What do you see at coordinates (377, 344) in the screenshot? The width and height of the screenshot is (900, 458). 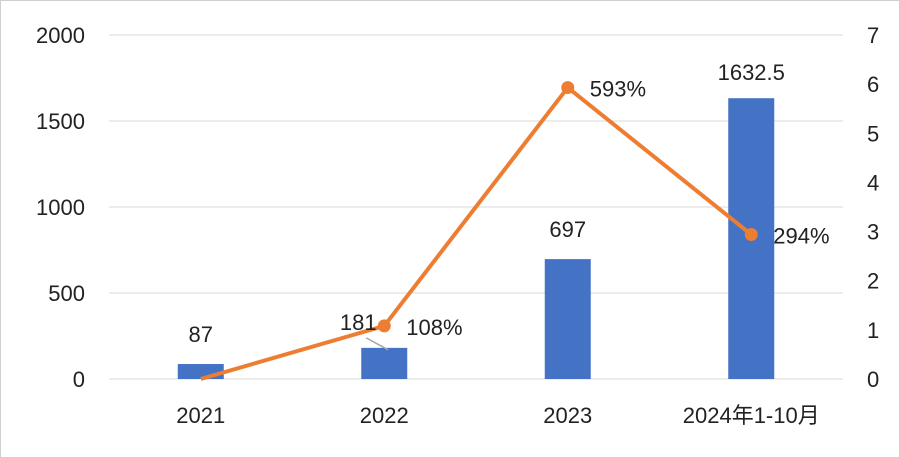 I see `label-leader-line` at bounding box center [377, 344].